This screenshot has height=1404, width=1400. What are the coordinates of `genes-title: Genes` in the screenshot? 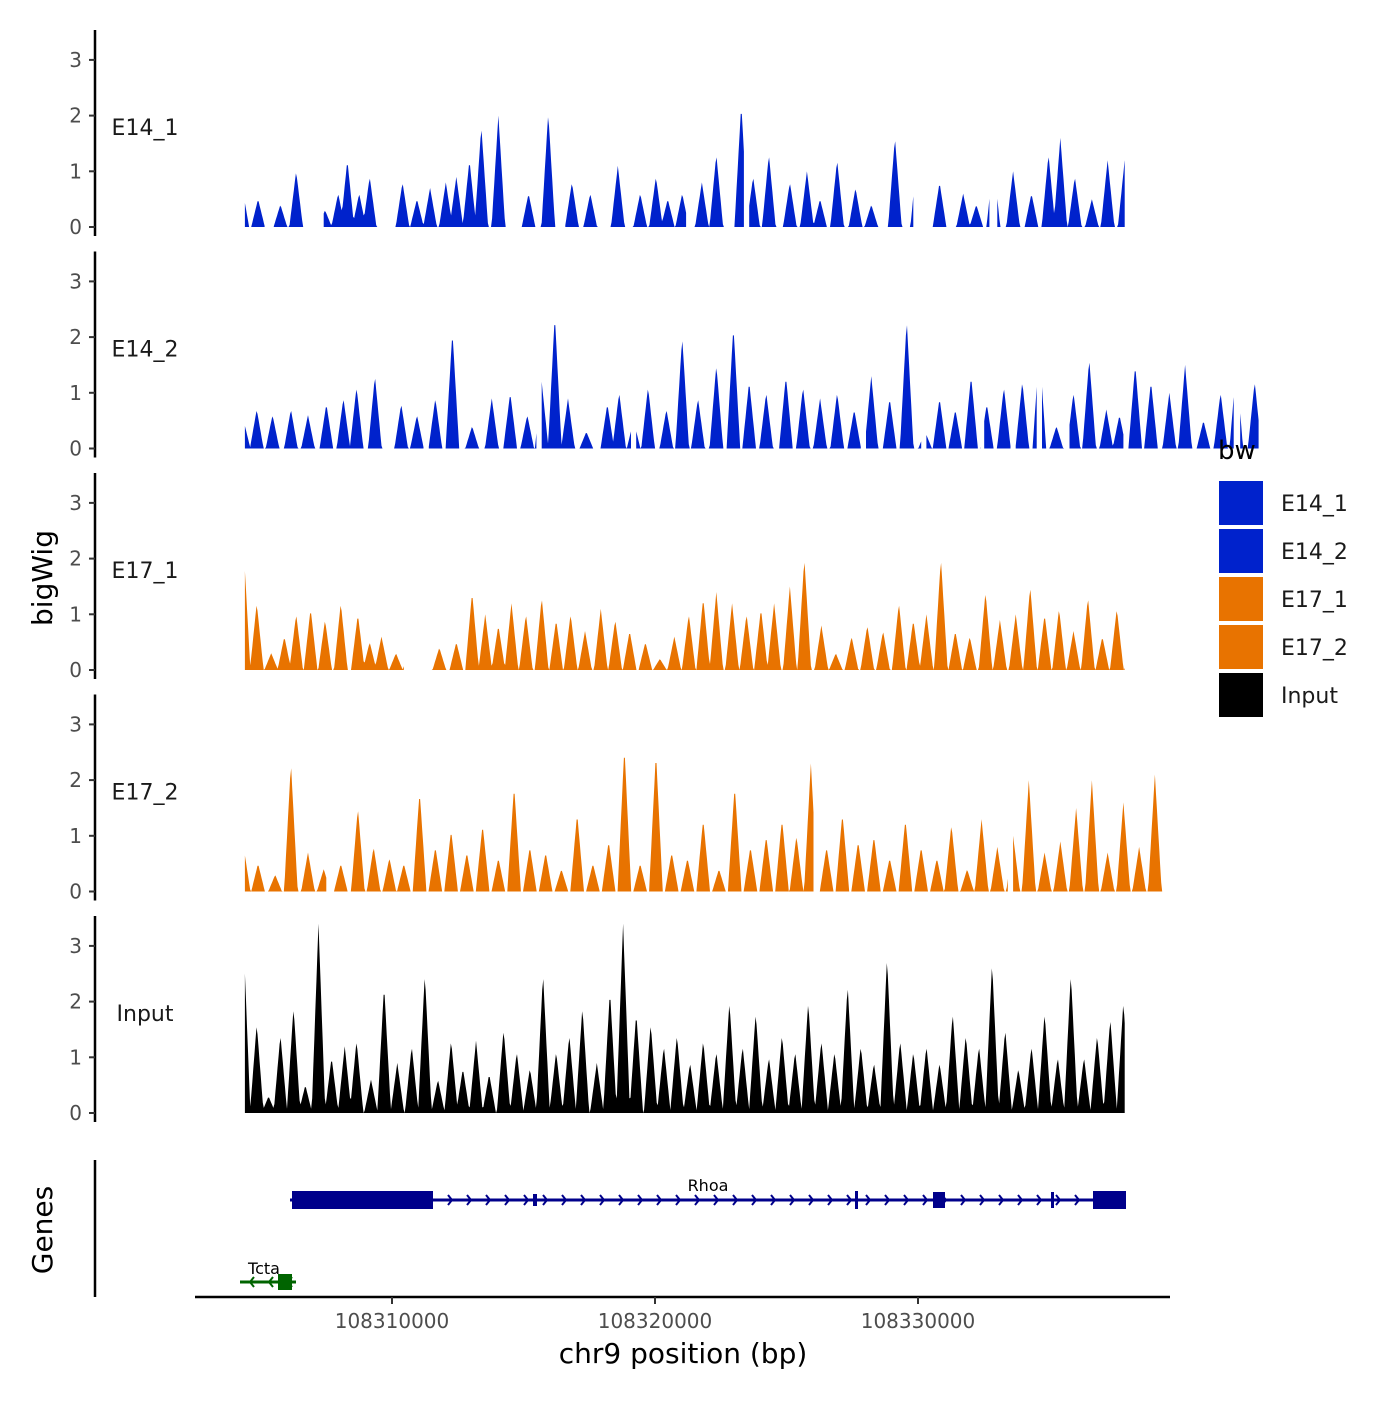 It's located at (42, 1230).